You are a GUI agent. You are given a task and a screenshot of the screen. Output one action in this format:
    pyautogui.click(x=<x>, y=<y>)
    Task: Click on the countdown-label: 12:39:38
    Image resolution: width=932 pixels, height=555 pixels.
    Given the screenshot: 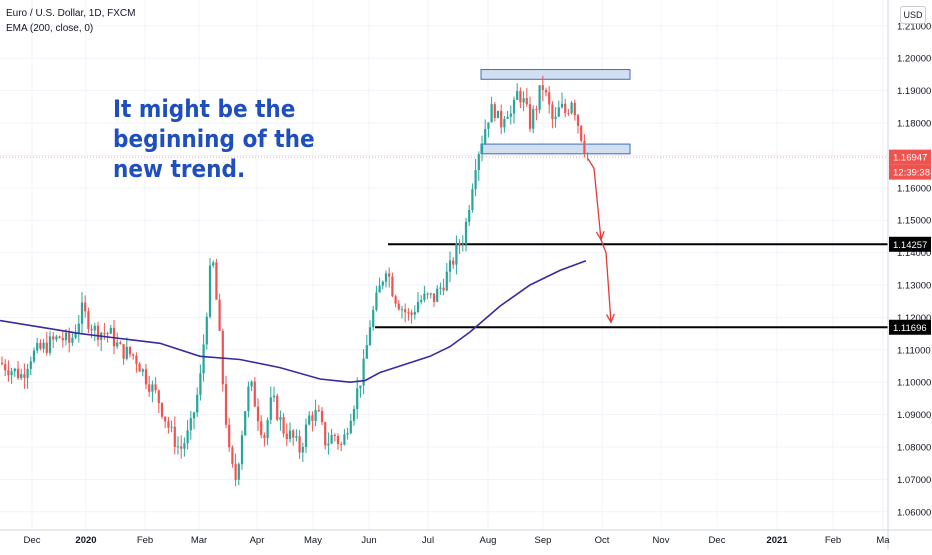 What is the action you would take?
    pyautogui.click(x=911, y=173)
    